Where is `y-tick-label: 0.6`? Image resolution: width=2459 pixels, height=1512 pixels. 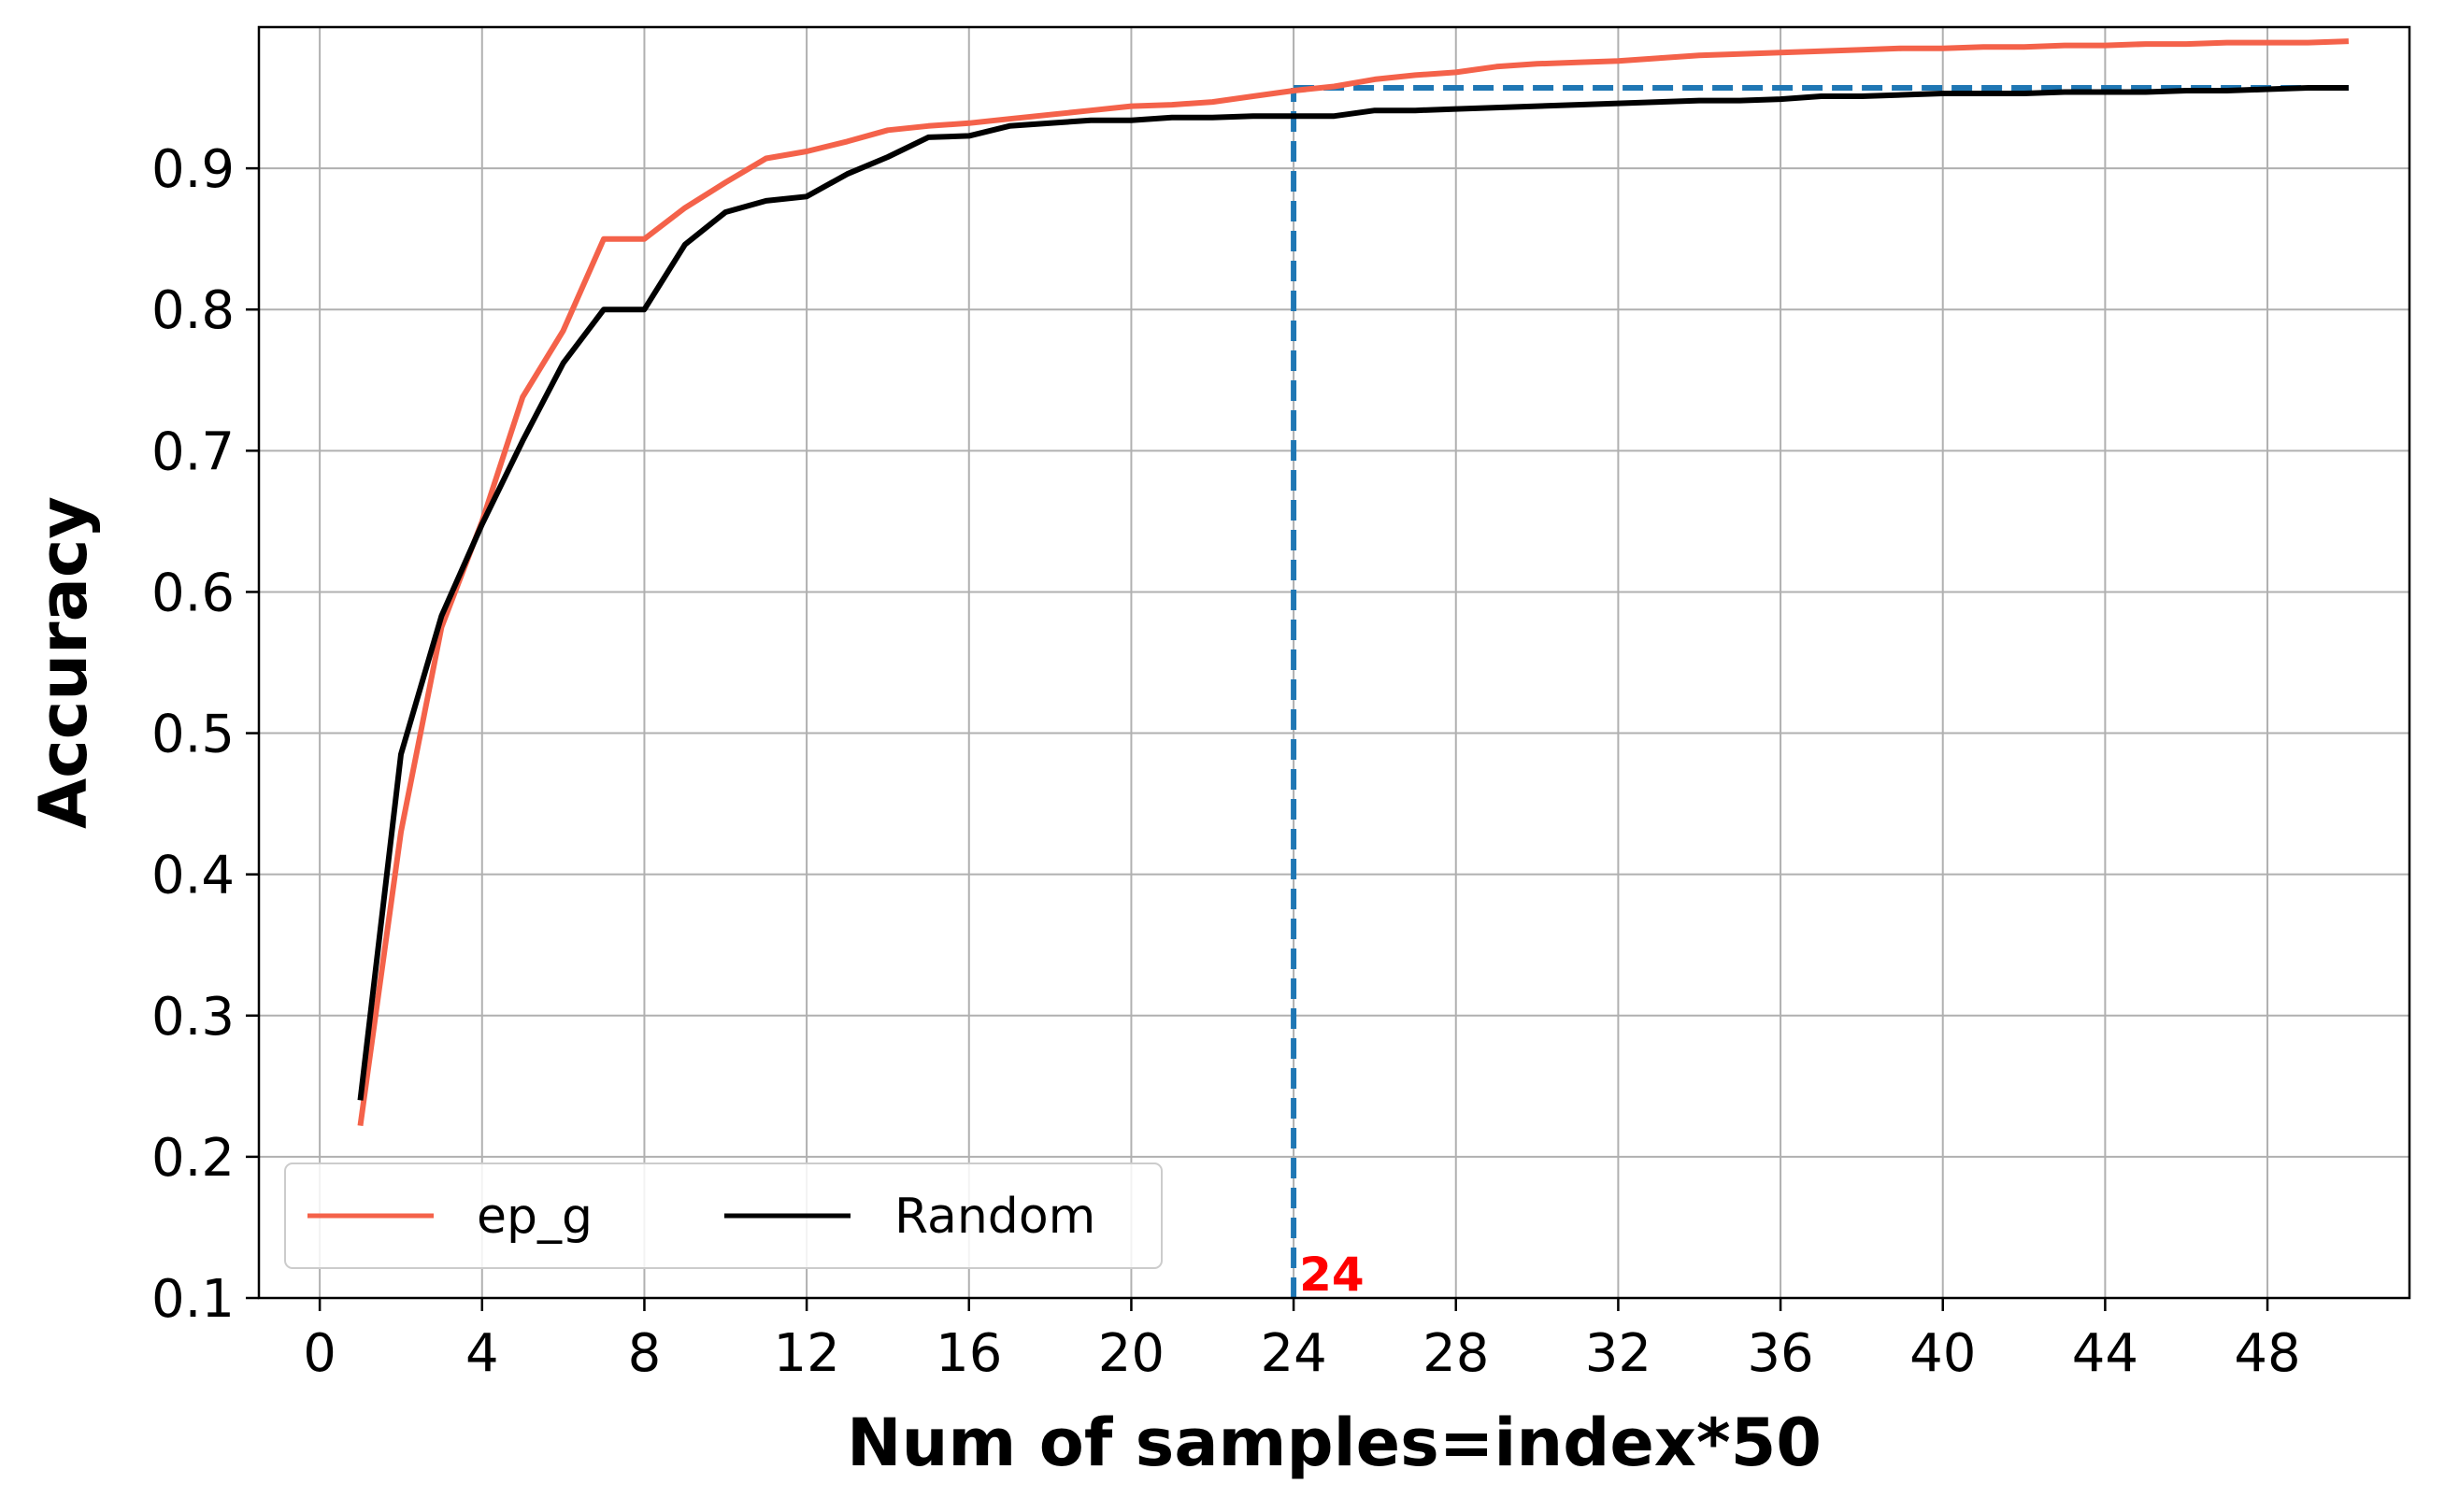
y-tick-label: 0.6 is located at coordinates (193, 593).